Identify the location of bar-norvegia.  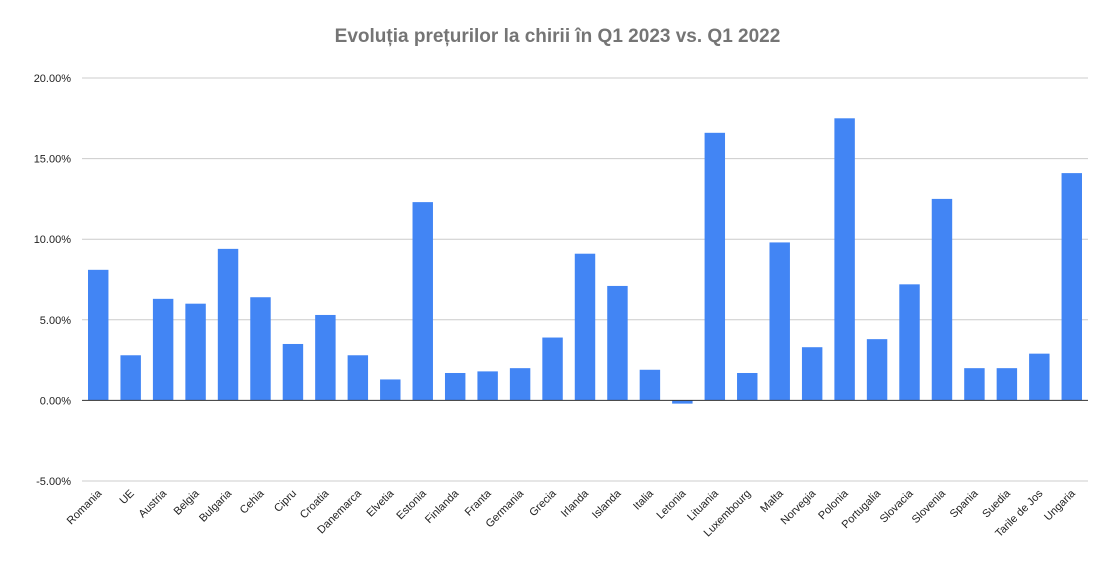
(812, 374).